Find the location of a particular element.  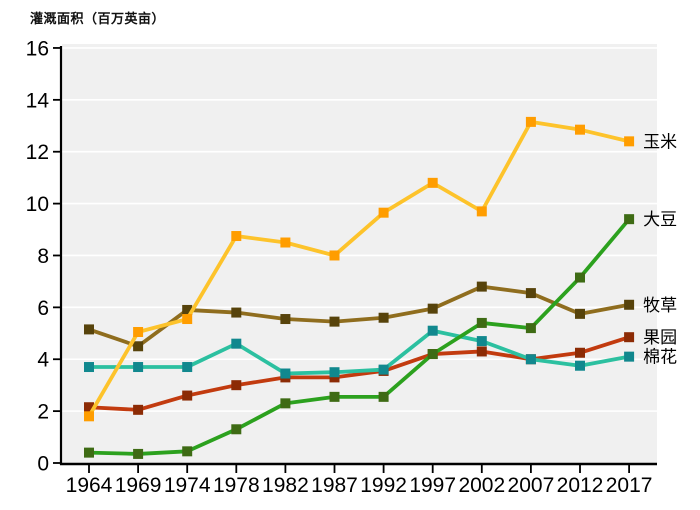

x-tick-label: 2007 is located at coordinates (531, 485).